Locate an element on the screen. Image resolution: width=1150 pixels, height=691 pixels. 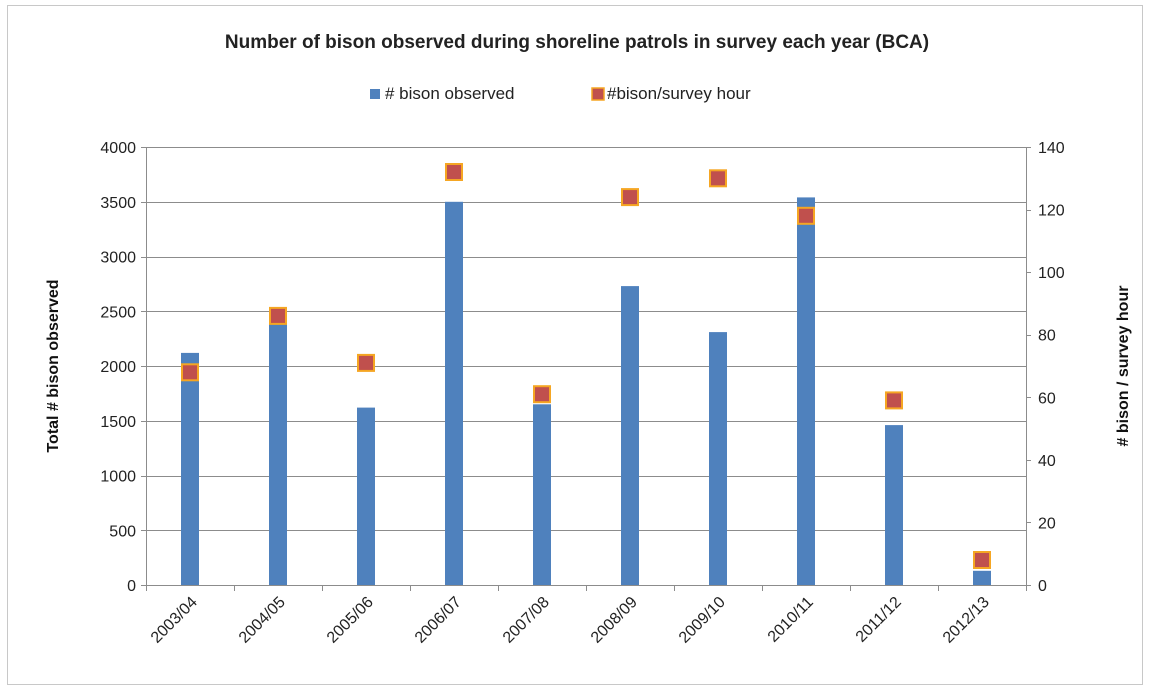
legend: # bison observed #bison/survey hour is located at coordinates (560, 93).